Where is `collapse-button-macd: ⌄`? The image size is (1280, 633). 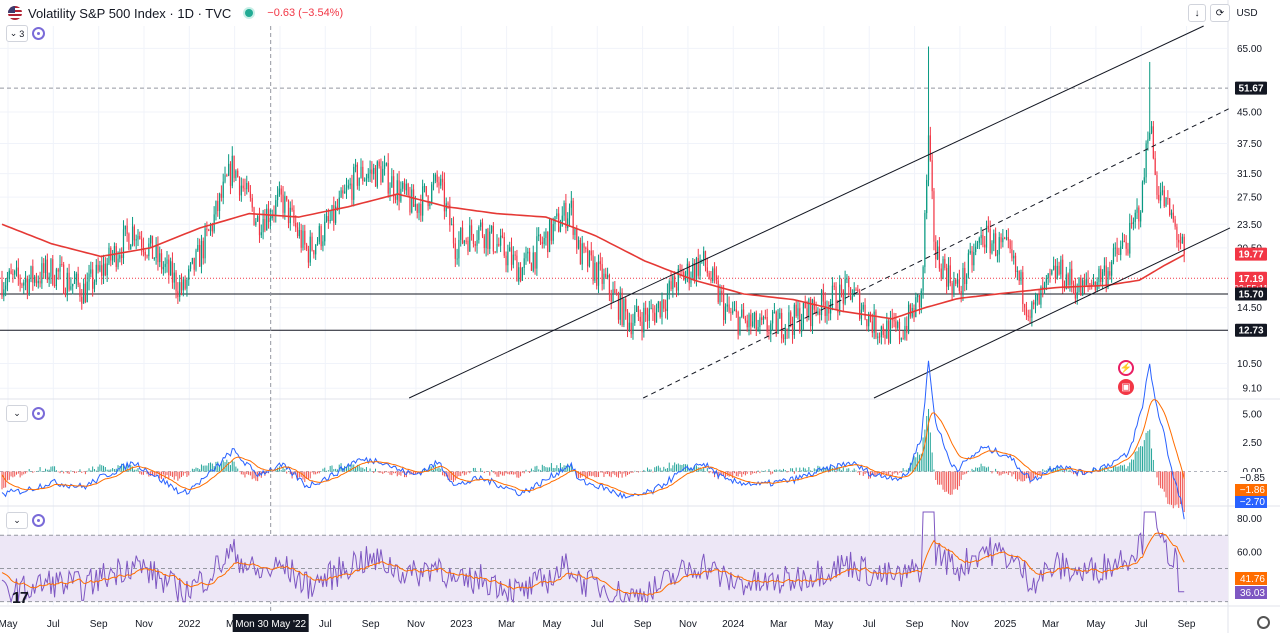
collapse-button-macd: ⌄ is located at coordinates (17, 413).